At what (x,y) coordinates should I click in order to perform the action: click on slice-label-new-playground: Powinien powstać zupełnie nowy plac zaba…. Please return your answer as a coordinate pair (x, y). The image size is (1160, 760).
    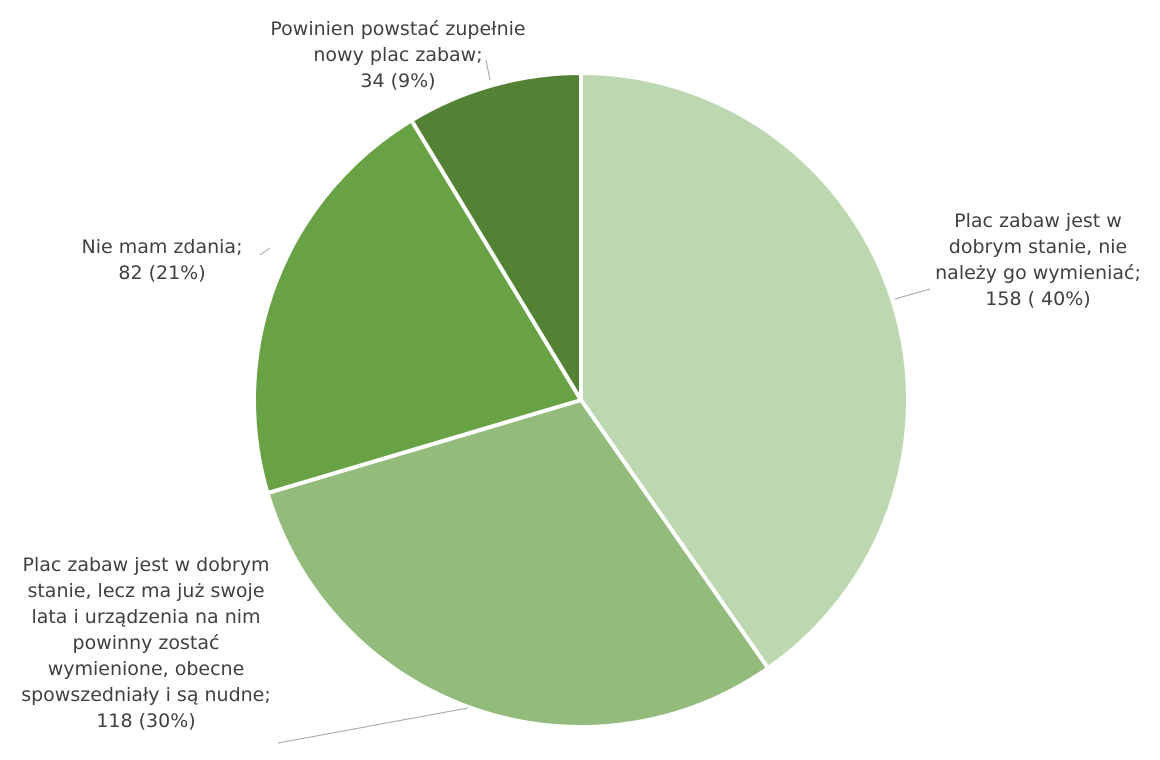
    Looking at the image, I should click on (398, 55).